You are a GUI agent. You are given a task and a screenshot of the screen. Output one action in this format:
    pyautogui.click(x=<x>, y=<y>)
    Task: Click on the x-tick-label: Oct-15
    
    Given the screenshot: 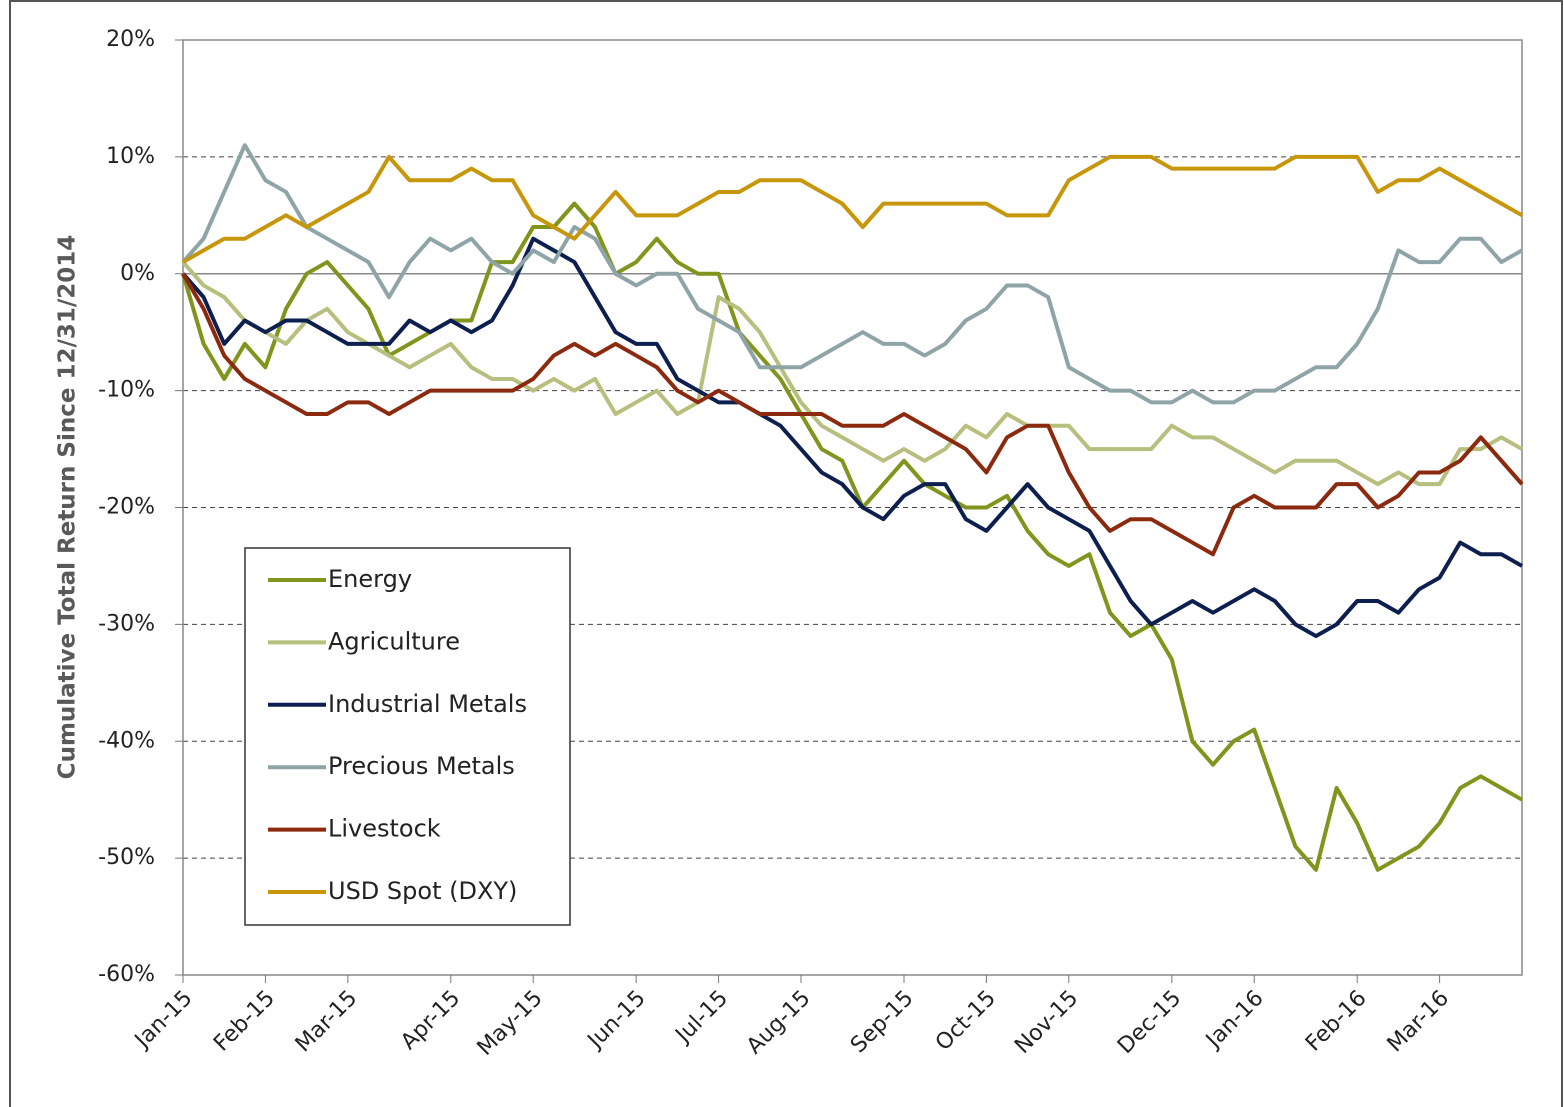 What is the action you would take?
    pyautogui.click(x=966, y=1021)
    